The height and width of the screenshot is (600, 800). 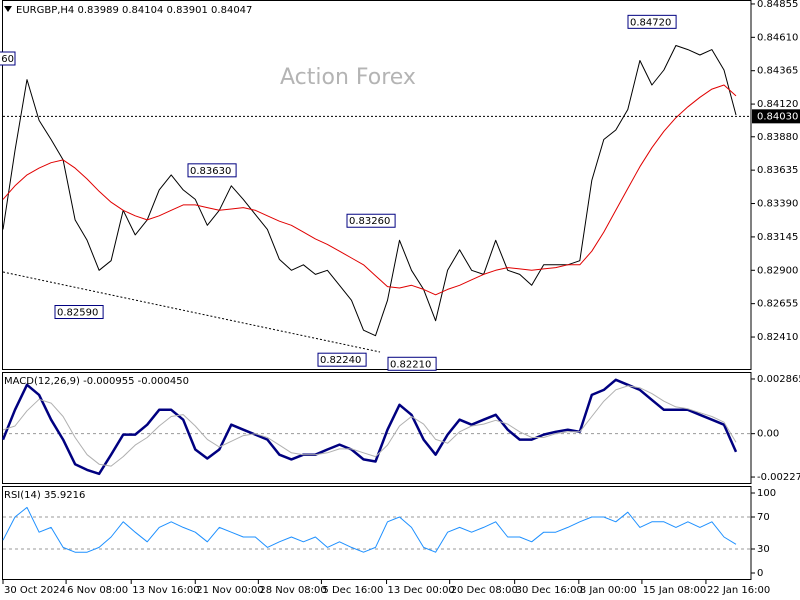 I want to click on x-tick-label: 5 Dec 16:00, so click(x=352, y=590).